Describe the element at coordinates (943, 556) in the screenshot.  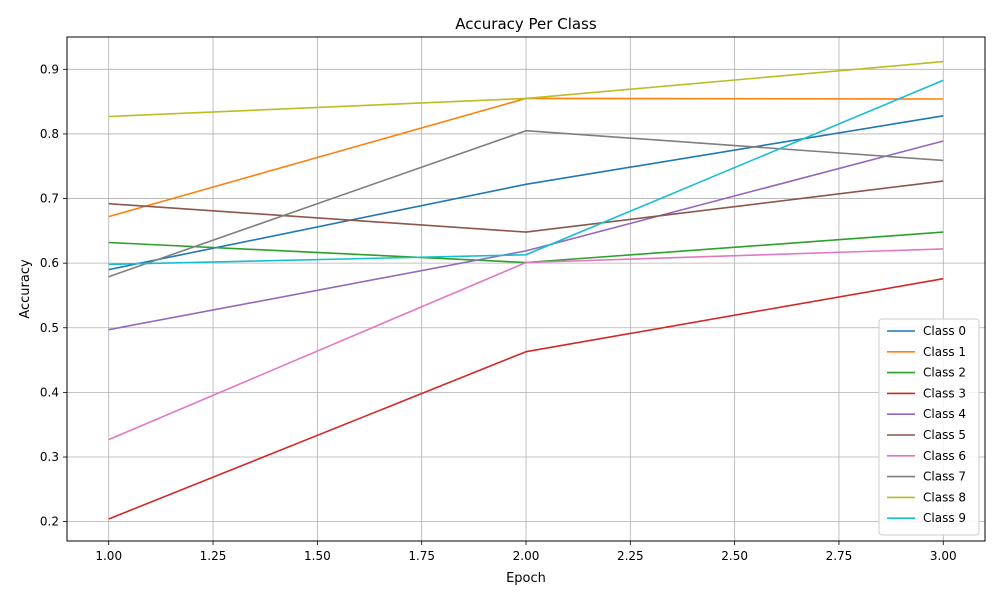
I see `x-tick-label: 3.00` at that location.